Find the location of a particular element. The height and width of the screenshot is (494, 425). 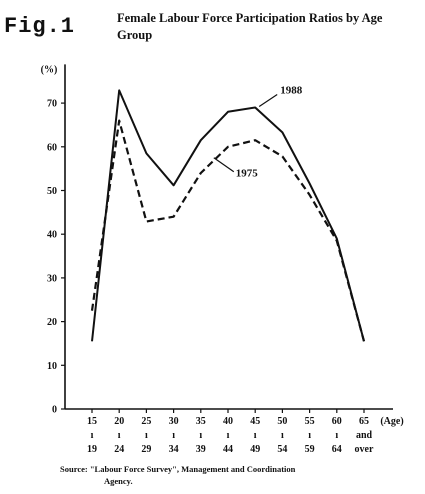

x-tick-label: 29 is located at coordinates (146, 449).